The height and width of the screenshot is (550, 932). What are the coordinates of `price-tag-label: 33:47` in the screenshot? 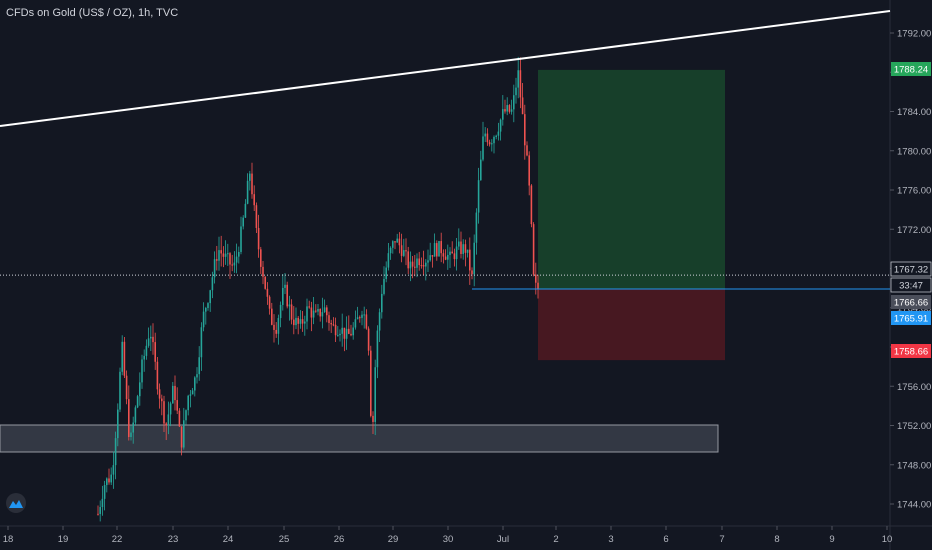 It's located at (911, 286).